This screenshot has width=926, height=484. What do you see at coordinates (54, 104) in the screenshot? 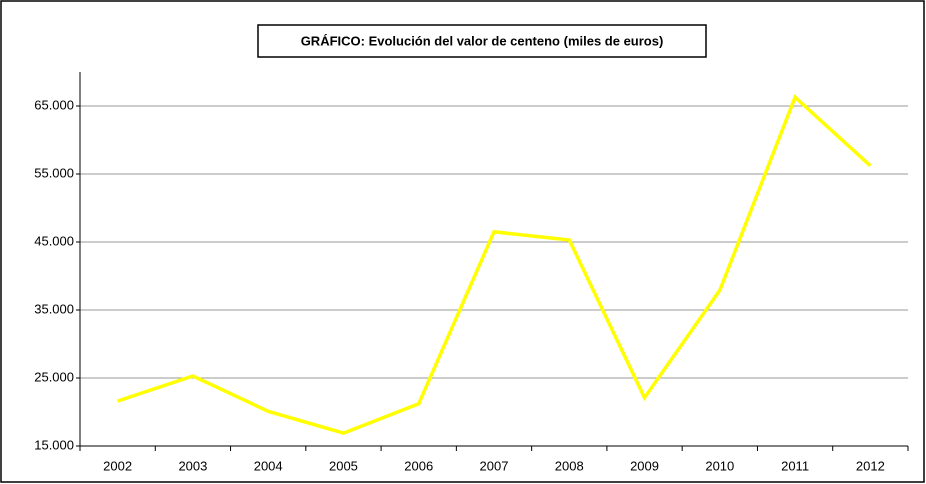
I see `y-tick-label: 65.000` at bounding box center [54, 104].